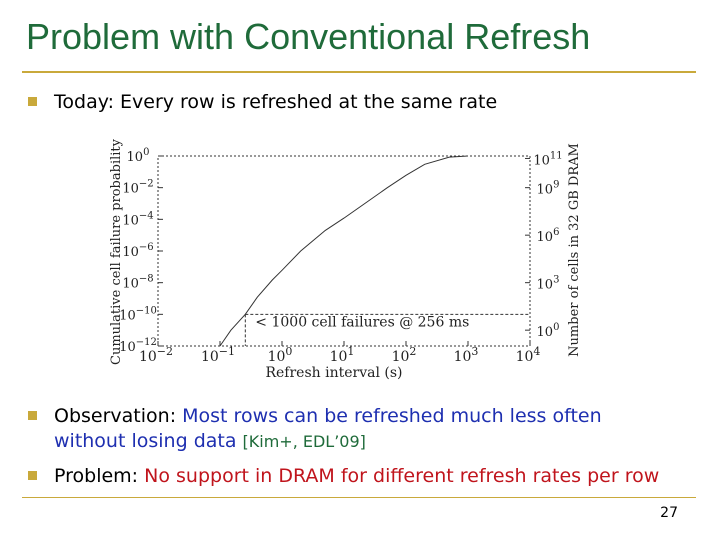 The height and width of the screenshot is (540, 720). I want to click on y-tick-label: 10⁰, so click(138, 156).